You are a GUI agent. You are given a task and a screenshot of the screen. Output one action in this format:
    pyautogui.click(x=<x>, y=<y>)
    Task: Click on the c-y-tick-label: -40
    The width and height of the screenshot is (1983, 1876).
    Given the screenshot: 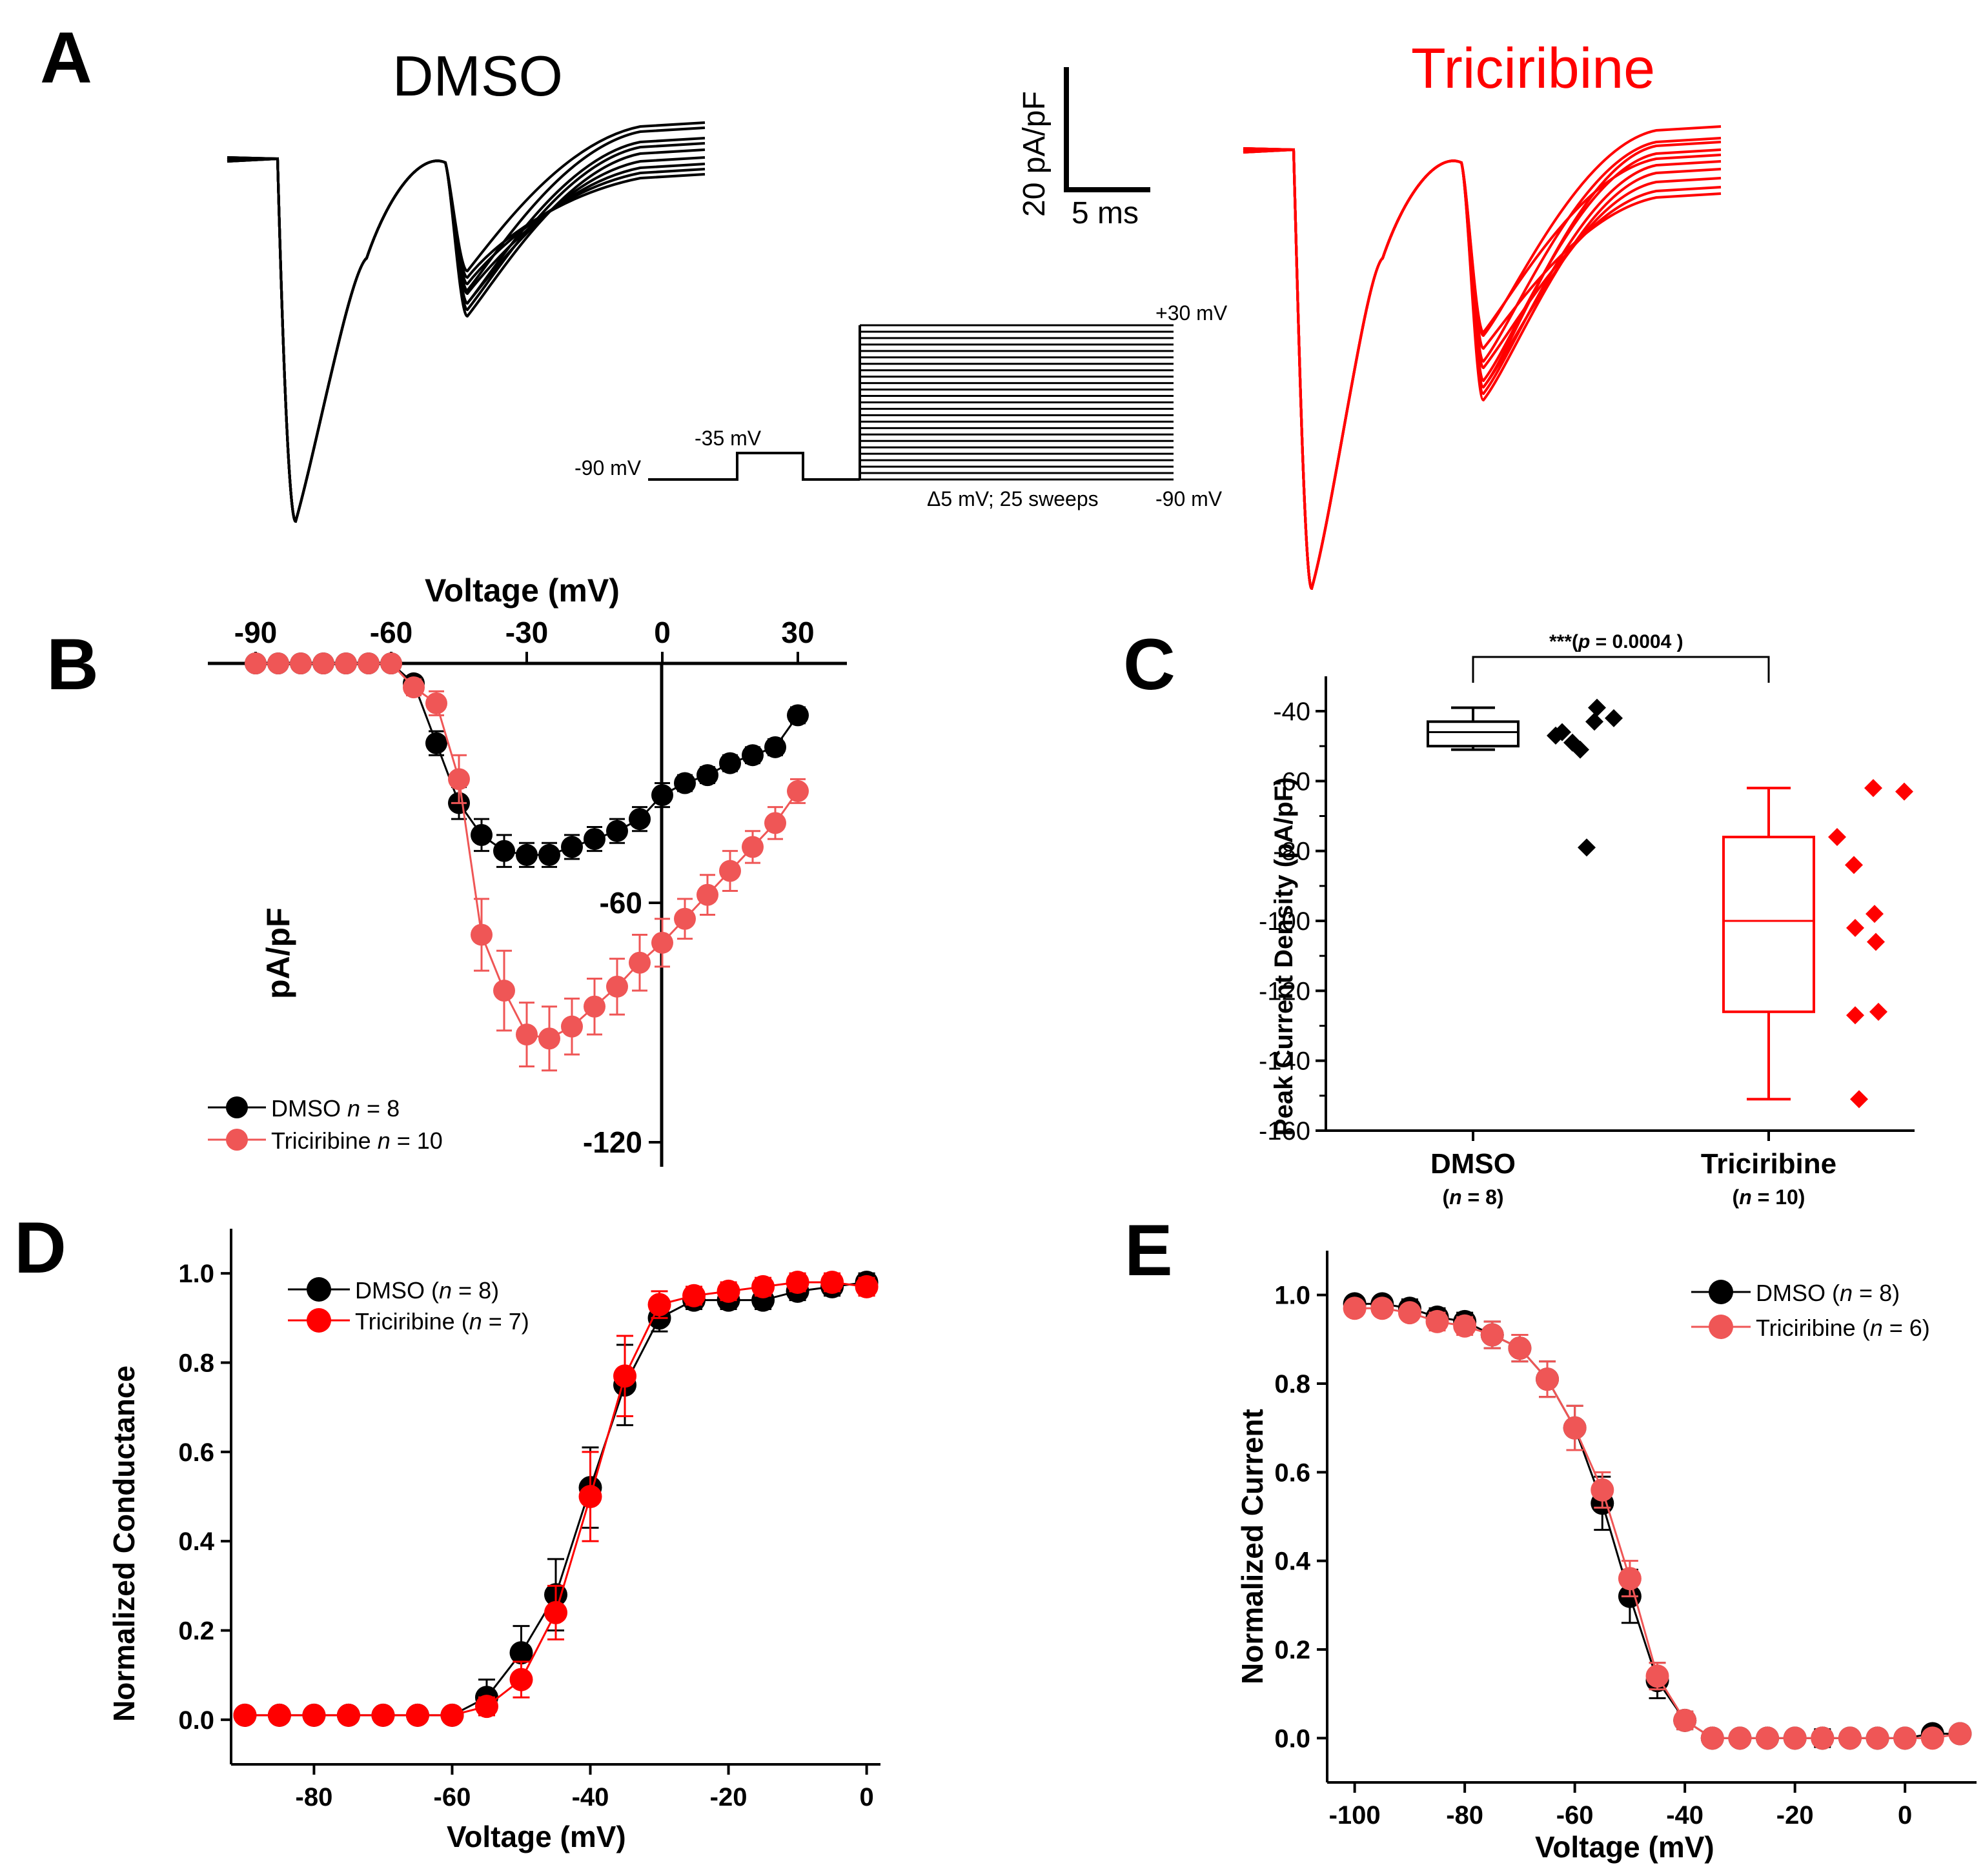 What is the action you would take?
    pyautogui.click(x=1291, y=712)
    